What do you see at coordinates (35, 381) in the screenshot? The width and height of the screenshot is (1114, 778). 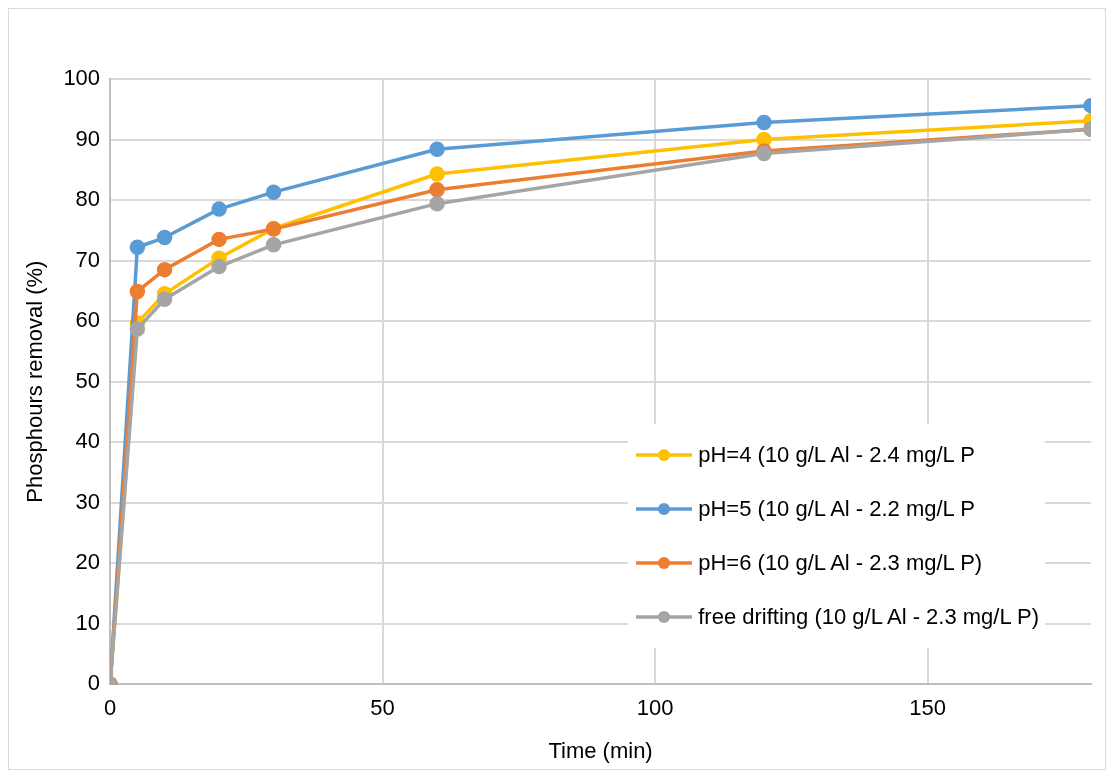 I see `y-axis-title: Phosphours removal (%)` at bounding box center [35, 381].